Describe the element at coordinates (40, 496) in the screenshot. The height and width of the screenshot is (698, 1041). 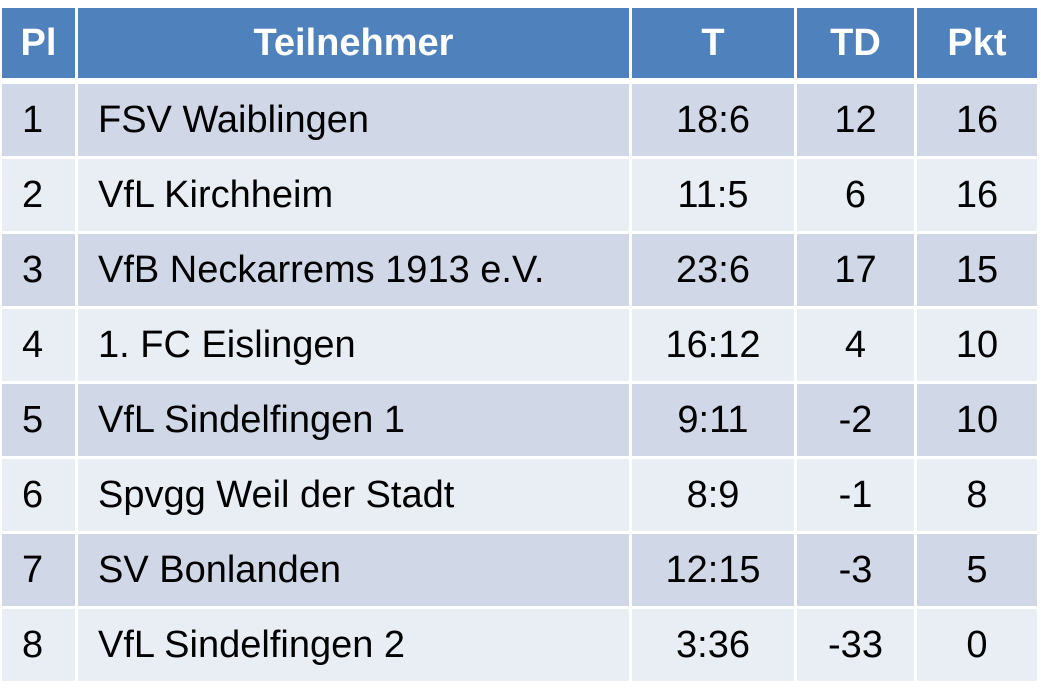
I see `cell-pl: 6` at that location.